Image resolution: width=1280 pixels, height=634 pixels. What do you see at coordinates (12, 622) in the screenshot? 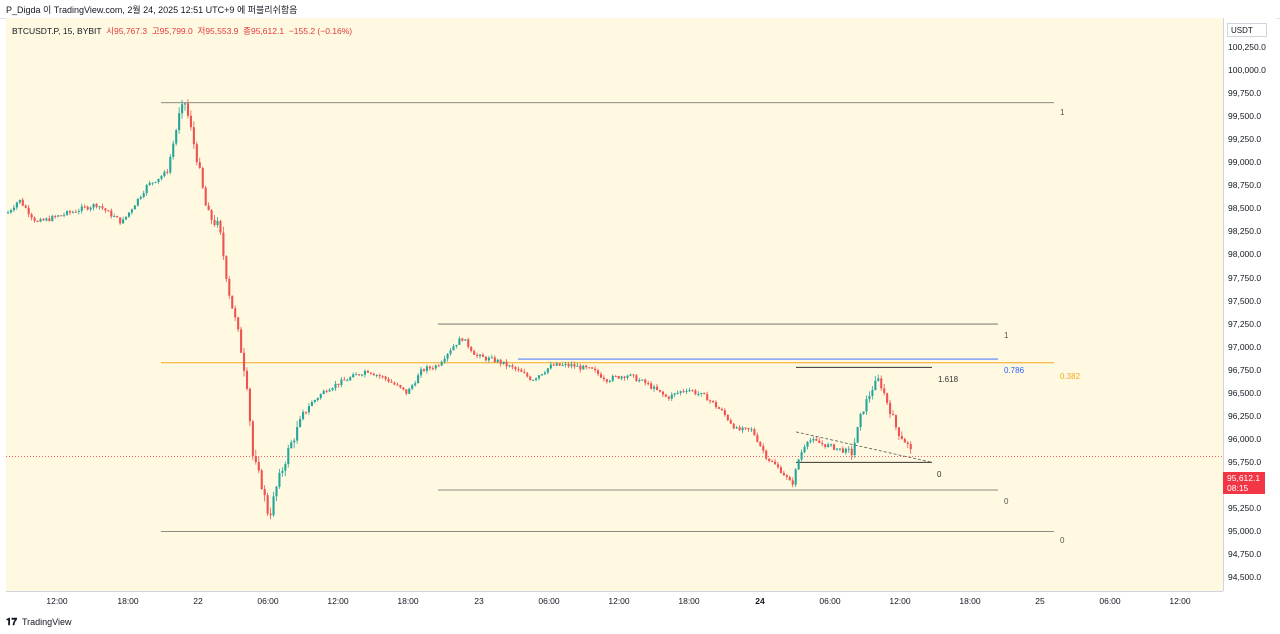
I see `tradingview-logo-icon: 𝟏𝟕` at bounding box center [12, 622].